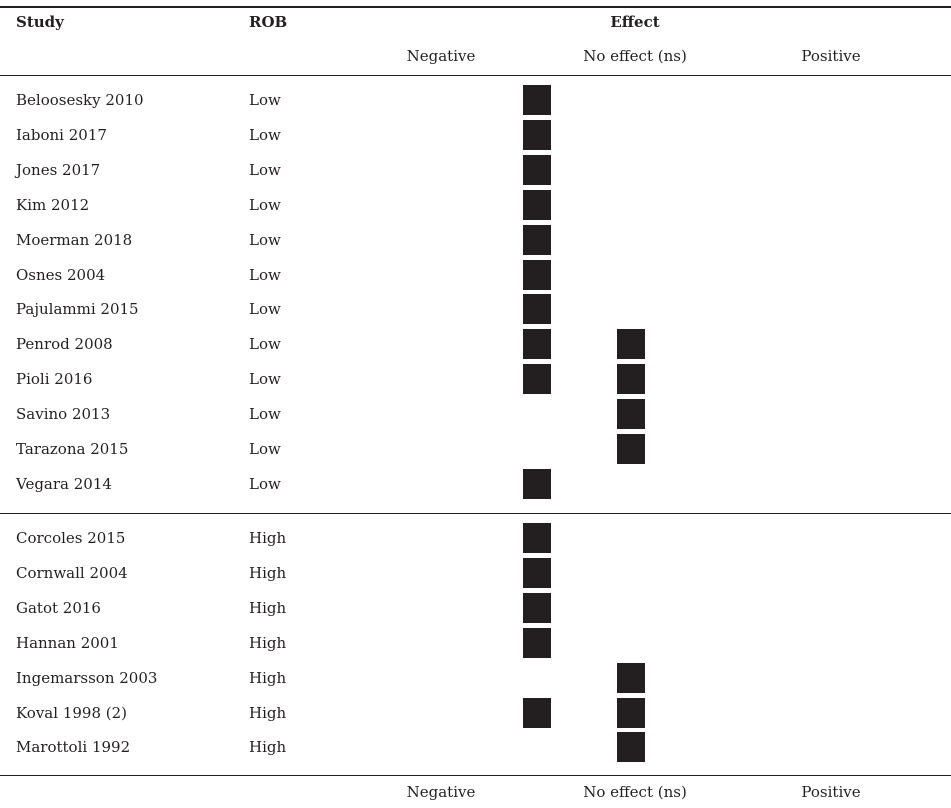 This screenshot has width=951, height=808. Describe the element at coordinates (475, 344) in the screenshot. I see `table-row: Penrod 2008 Low` at that location.